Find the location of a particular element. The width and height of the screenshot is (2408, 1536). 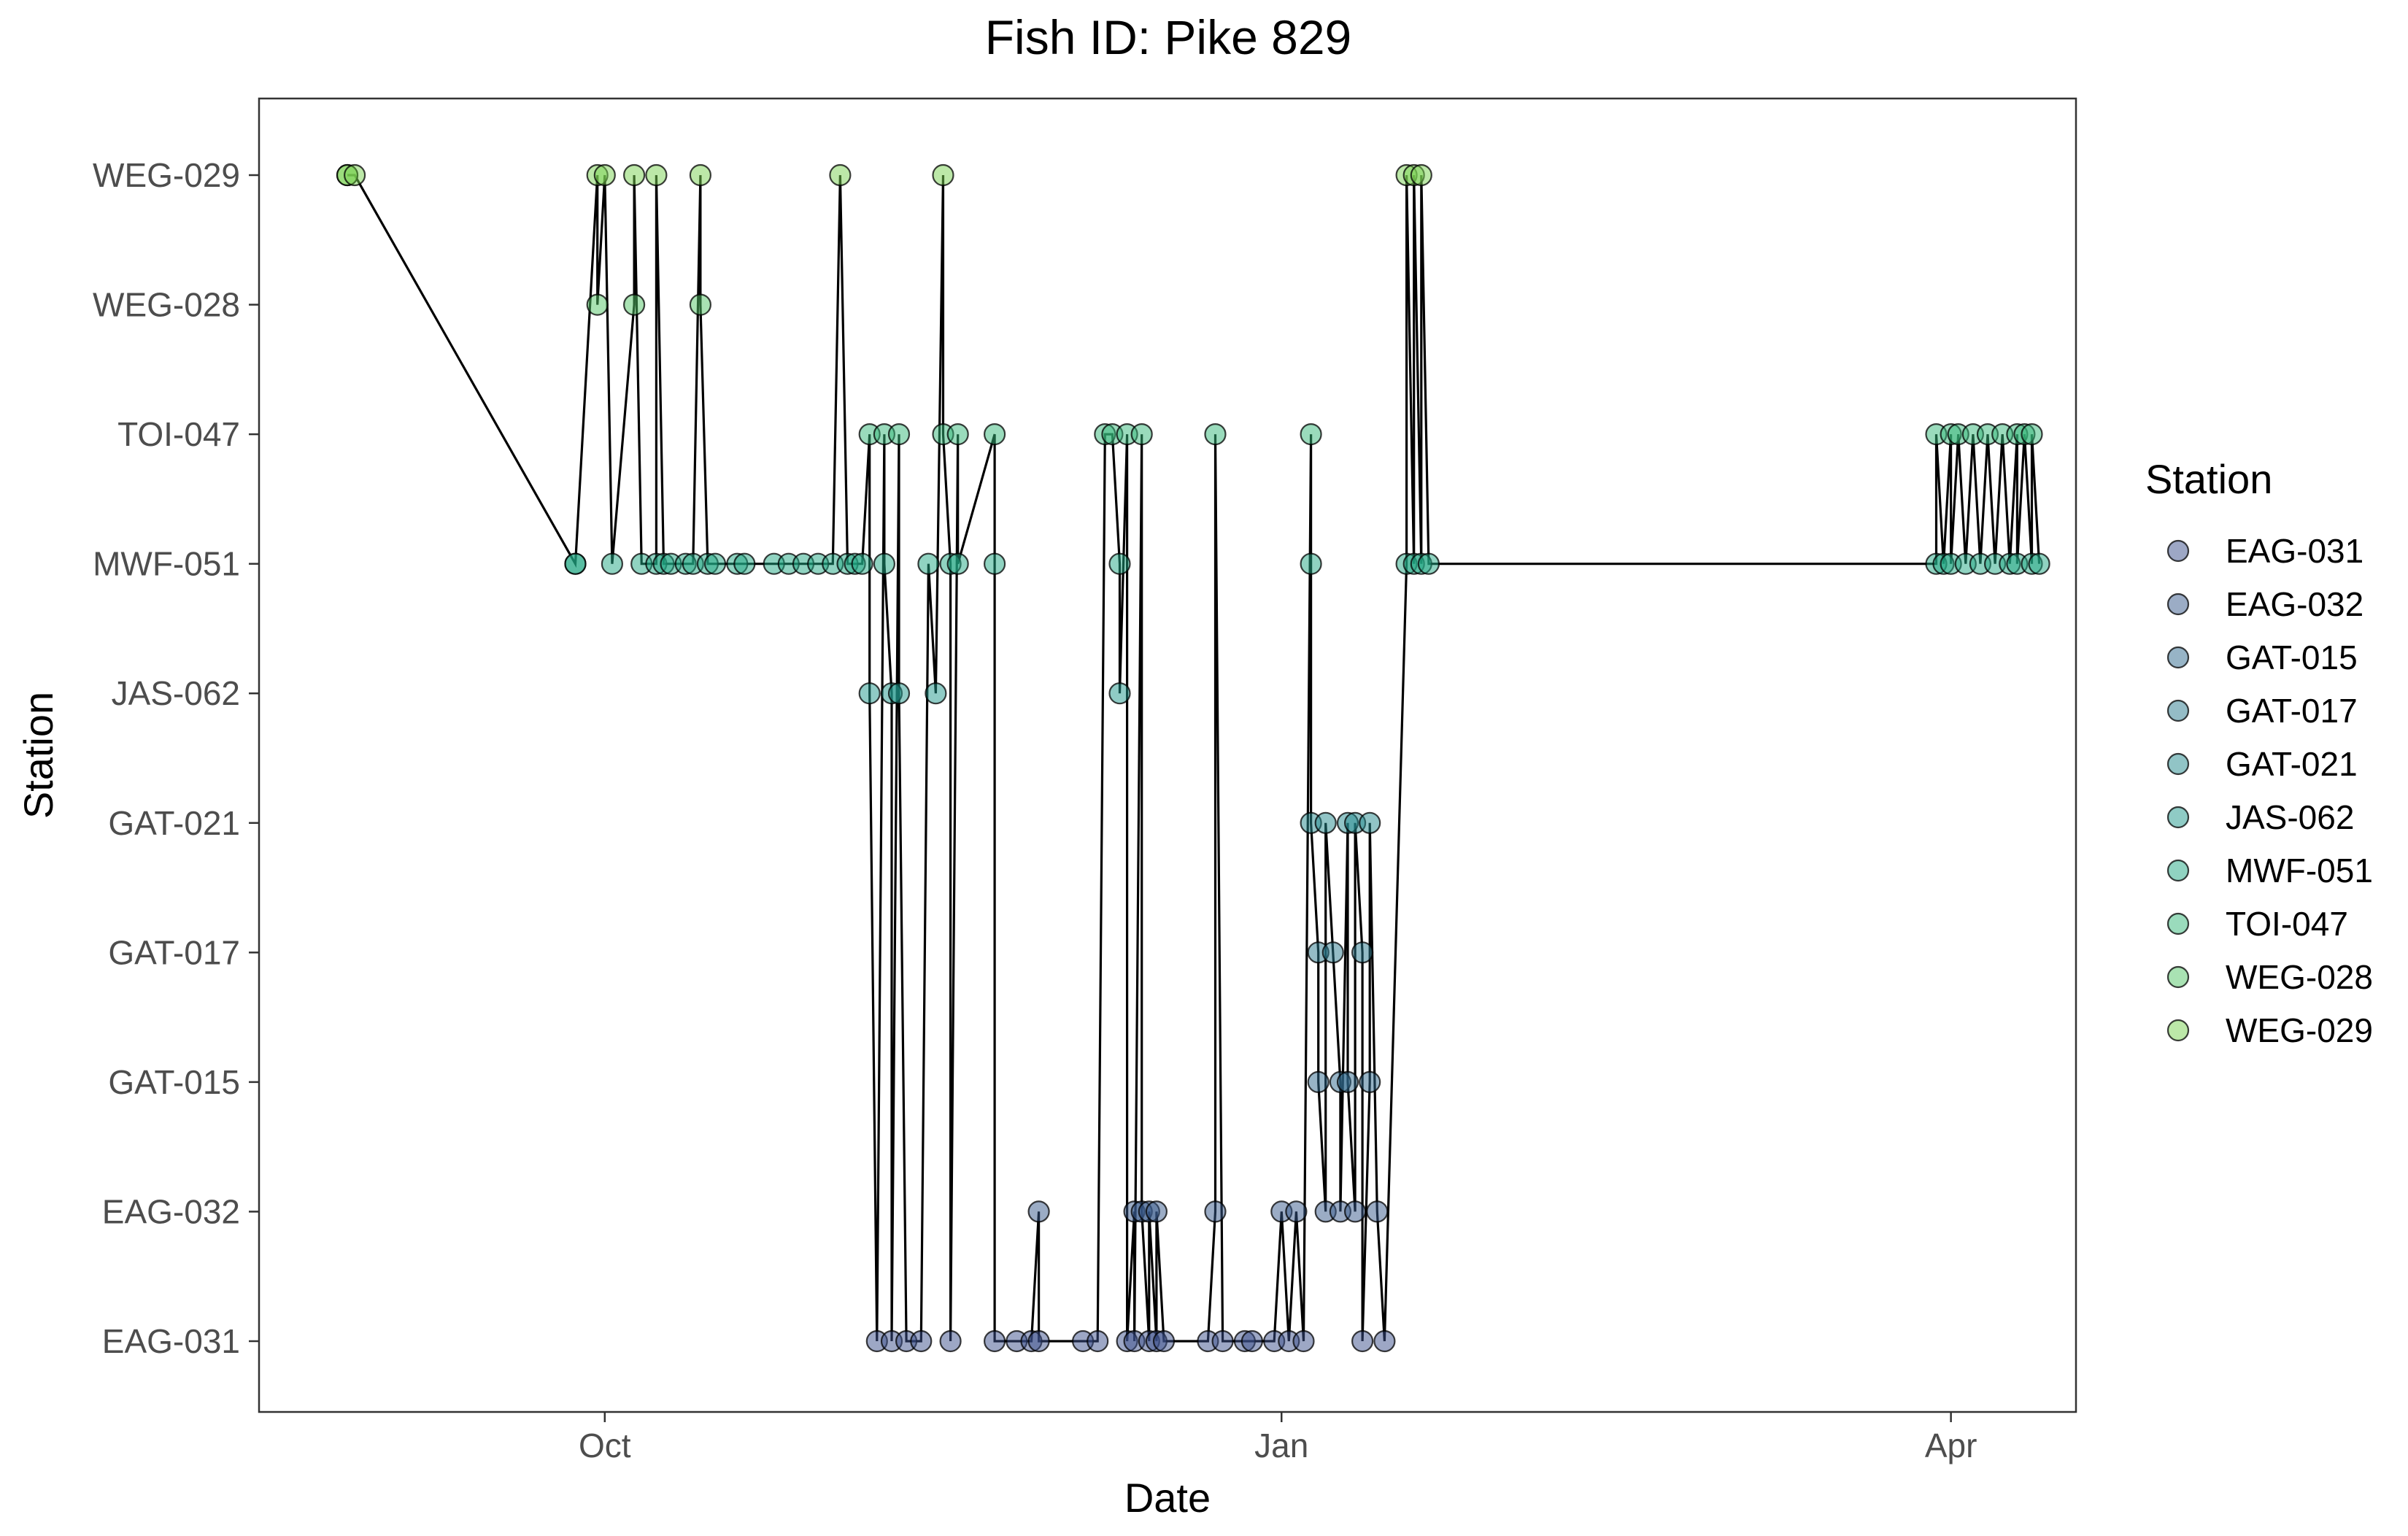

y-tick-label: WEG-028 is located at coordinates (166, 305).